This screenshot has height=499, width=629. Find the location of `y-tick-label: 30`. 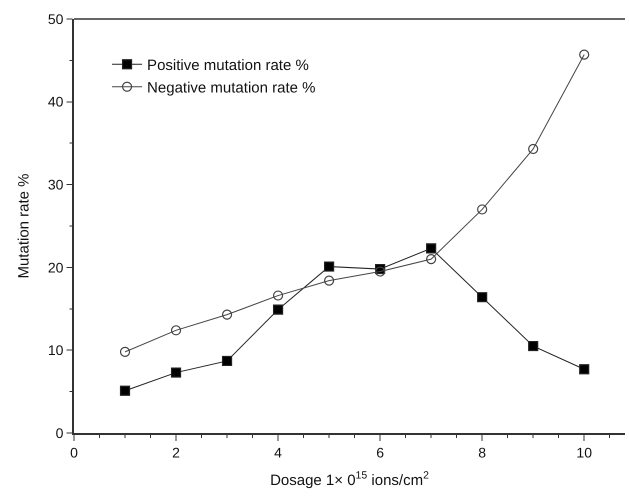

y-tick-label: 30 is located at coordinates (56, 184).